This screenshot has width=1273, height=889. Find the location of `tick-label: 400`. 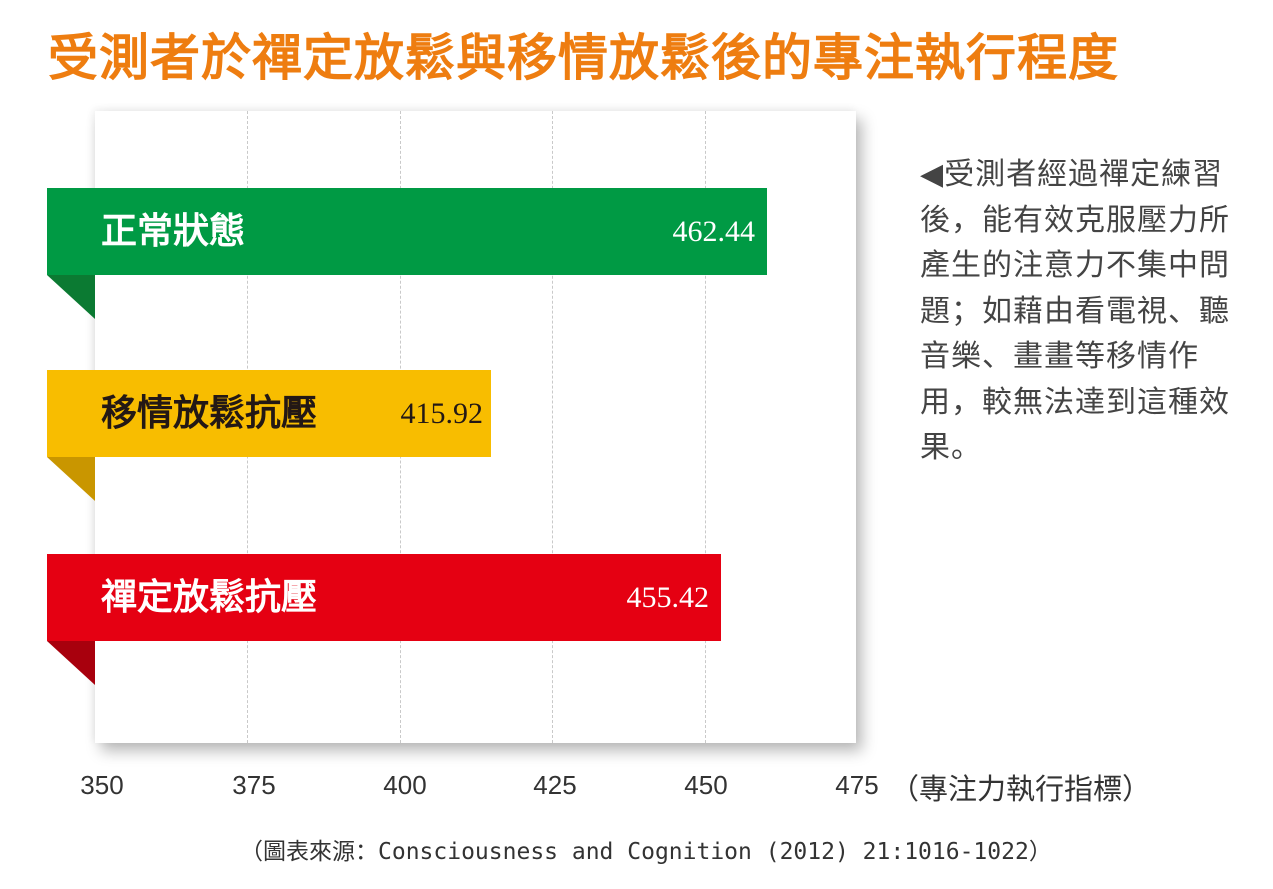

tick-label: 400 is located at coordinates (405, 785).